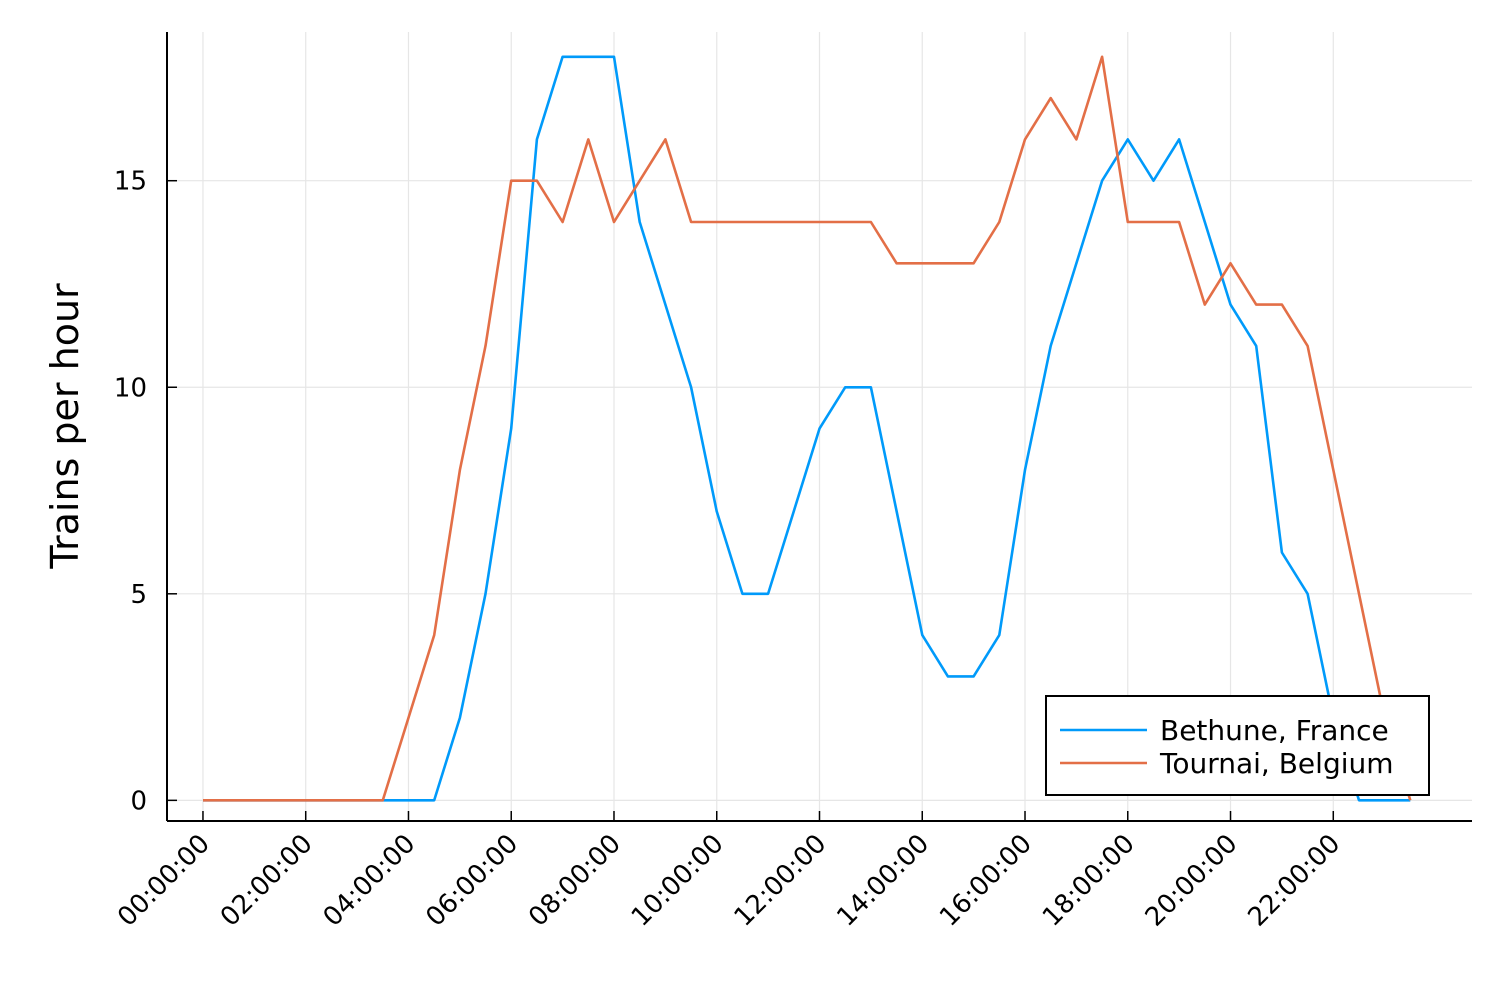 The height and width of the screenshot is (986, 1508). Describe the element at coordinates (1276, 763) in the screenshot. I see `legend-label: Tournai, Belgium` at that location.